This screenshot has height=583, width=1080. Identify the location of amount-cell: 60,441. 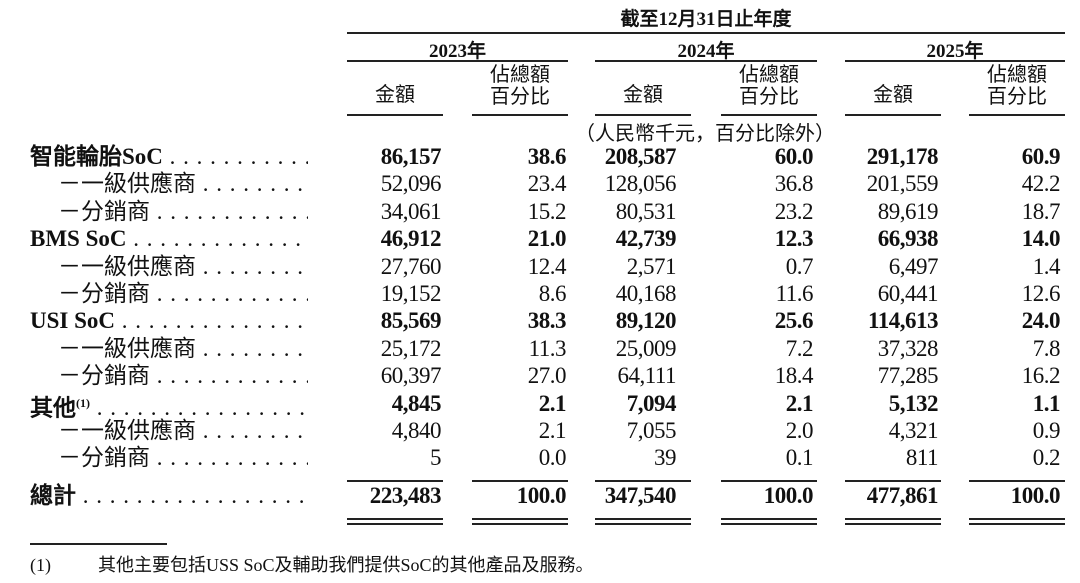
(908, 293).